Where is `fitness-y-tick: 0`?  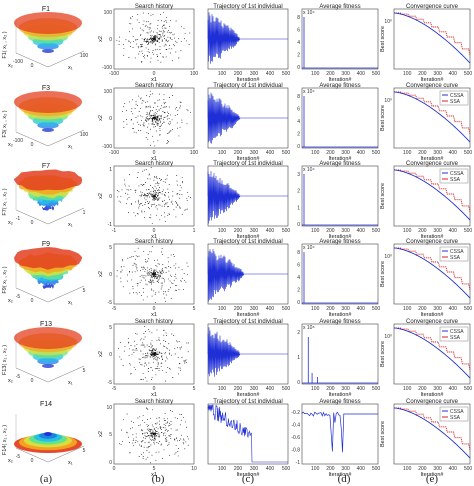
fitness-y-tick: 0 is located at coordinates (298, 68).